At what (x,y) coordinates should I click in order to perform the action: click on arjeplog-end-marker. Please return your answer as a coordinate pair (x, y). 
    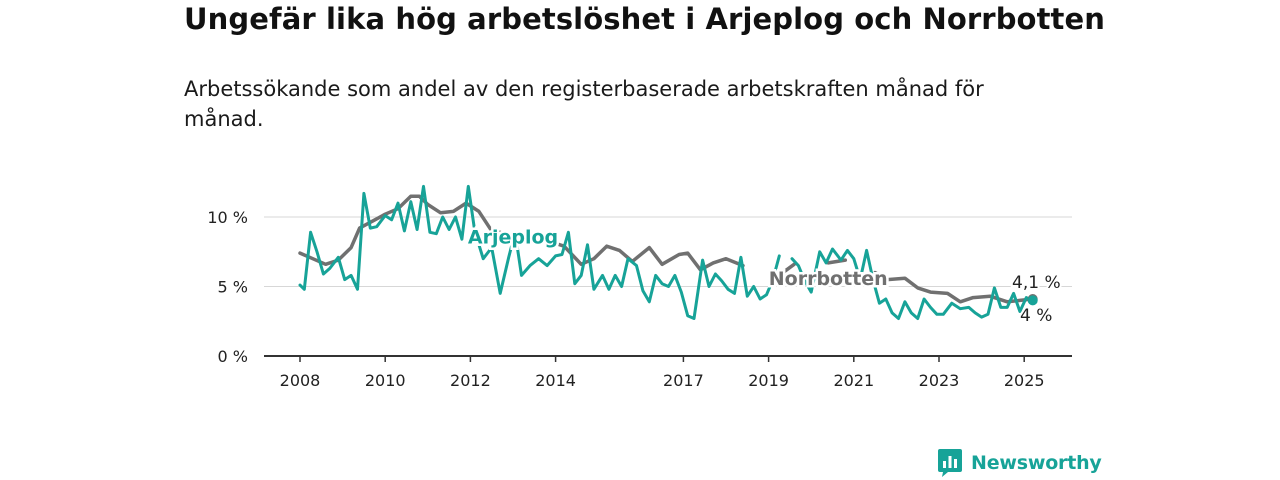
    Looking at the image, I should click on (1032, 300).